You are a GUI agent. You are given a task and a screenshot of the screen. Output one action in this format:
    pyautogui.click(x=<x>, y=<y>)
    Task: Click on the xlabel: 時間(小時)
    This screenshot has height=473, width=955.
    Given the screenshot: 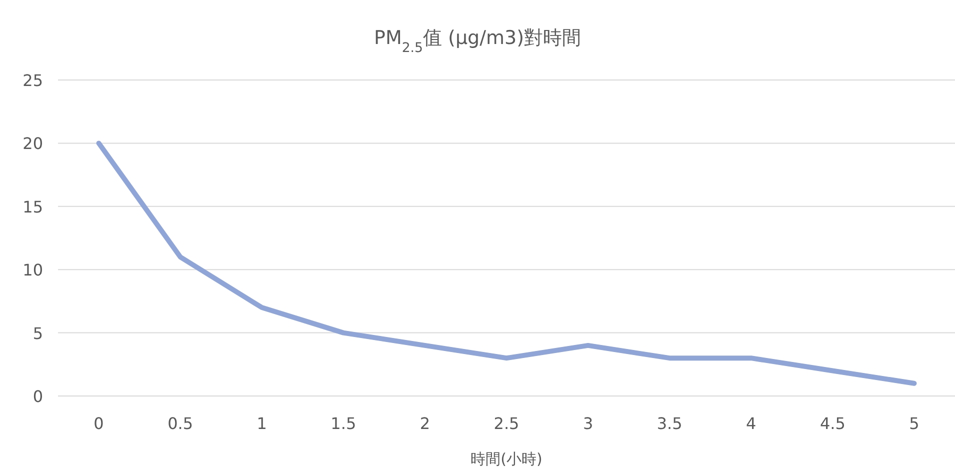 What is the action you would take?
    pyautogui.click(x=506, y=459)
    